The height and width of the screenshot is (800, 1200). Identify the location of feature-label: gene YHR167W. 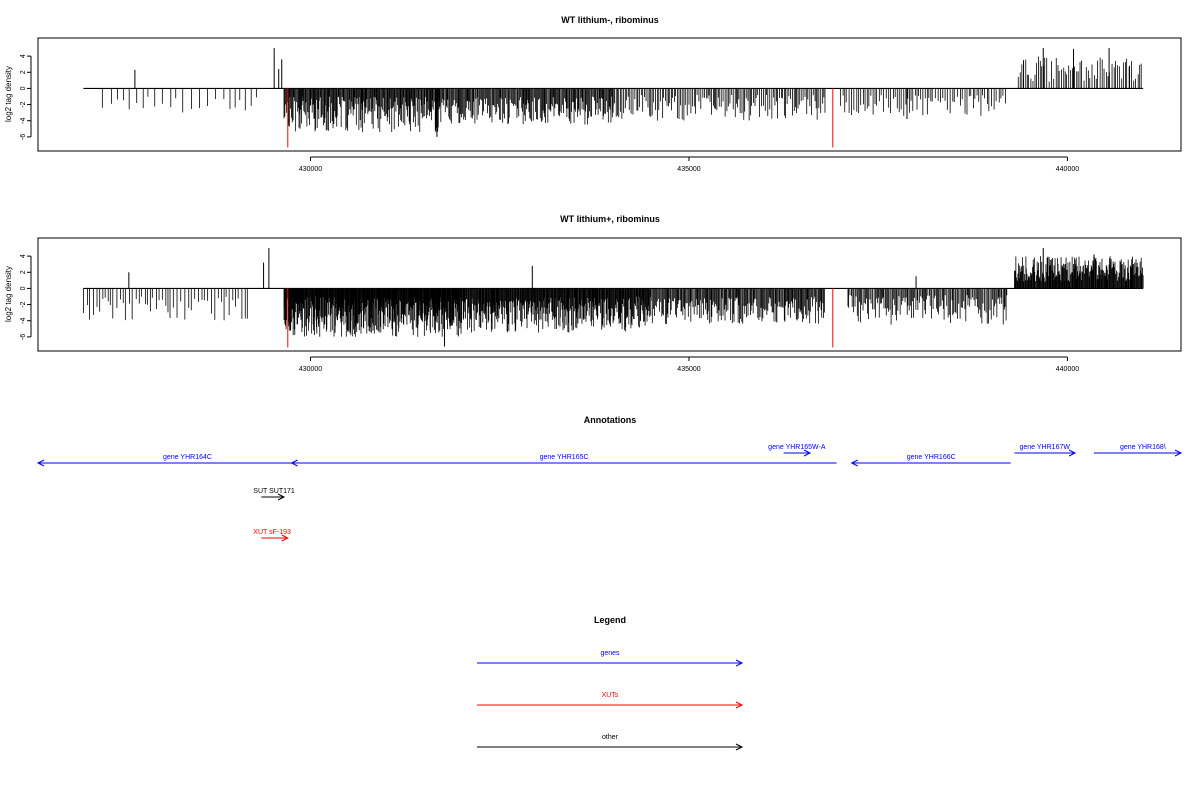
(1045, 447).